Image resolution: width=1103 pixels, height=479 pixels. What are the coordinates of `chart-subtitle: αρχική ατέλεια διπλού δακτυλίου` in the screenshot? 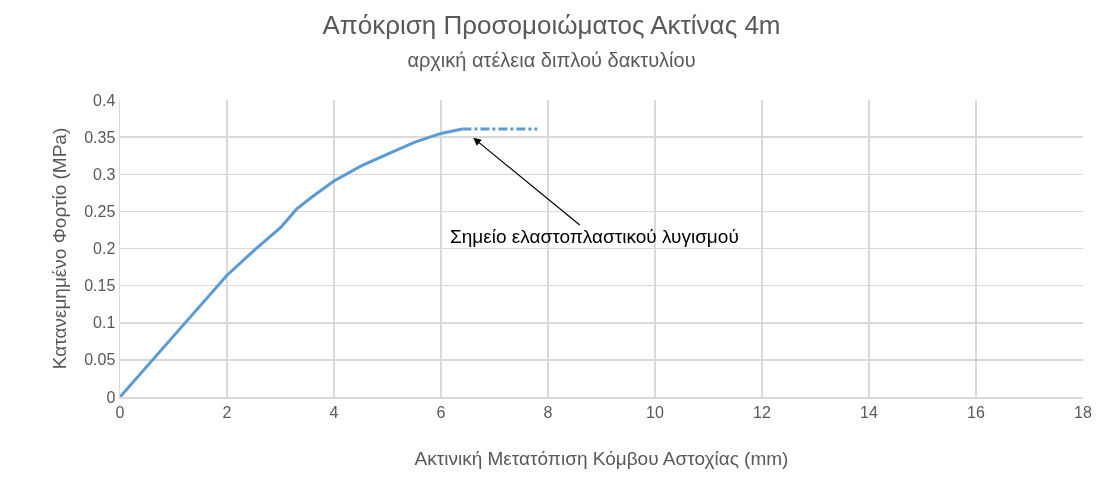 It's located at (551, 60).